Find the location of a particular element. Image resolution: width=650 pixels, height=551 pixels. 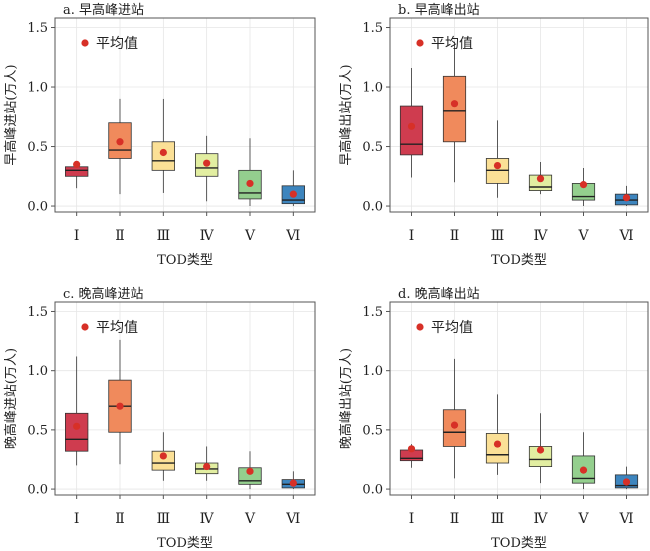

chart-title: a. 早高峰进站 is located at coordinates (103, 10).